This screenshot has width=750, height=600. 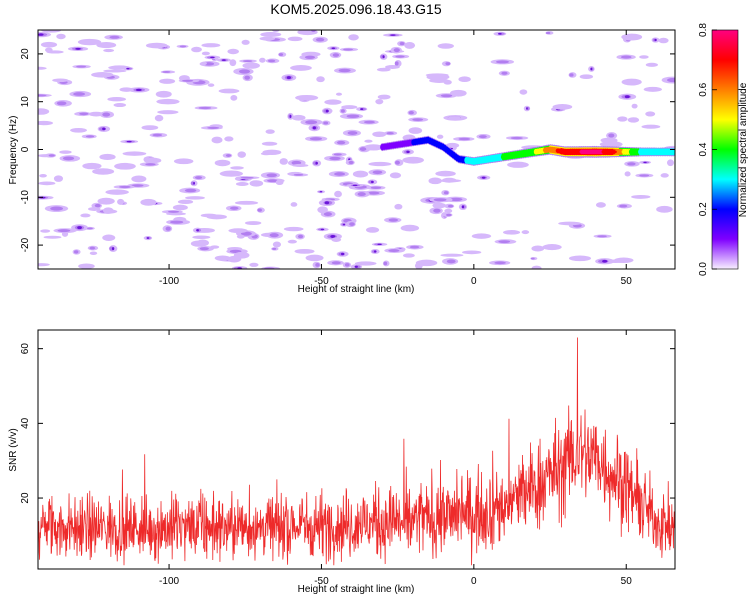 What do you see at coordinates (356, 289) in the screenshot?
I see `spectrogram-x-axis-title: Height of straight line (km)` at bounding box center [356, 289].